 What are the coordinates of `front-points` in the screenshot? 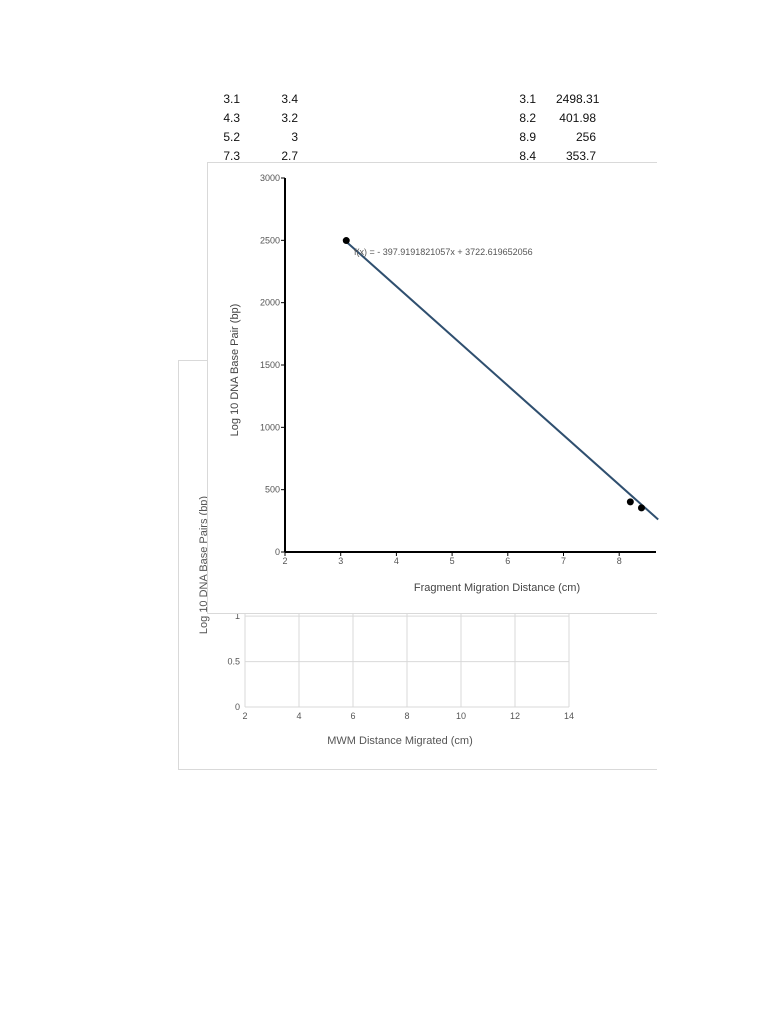 It's located at (493, 374).